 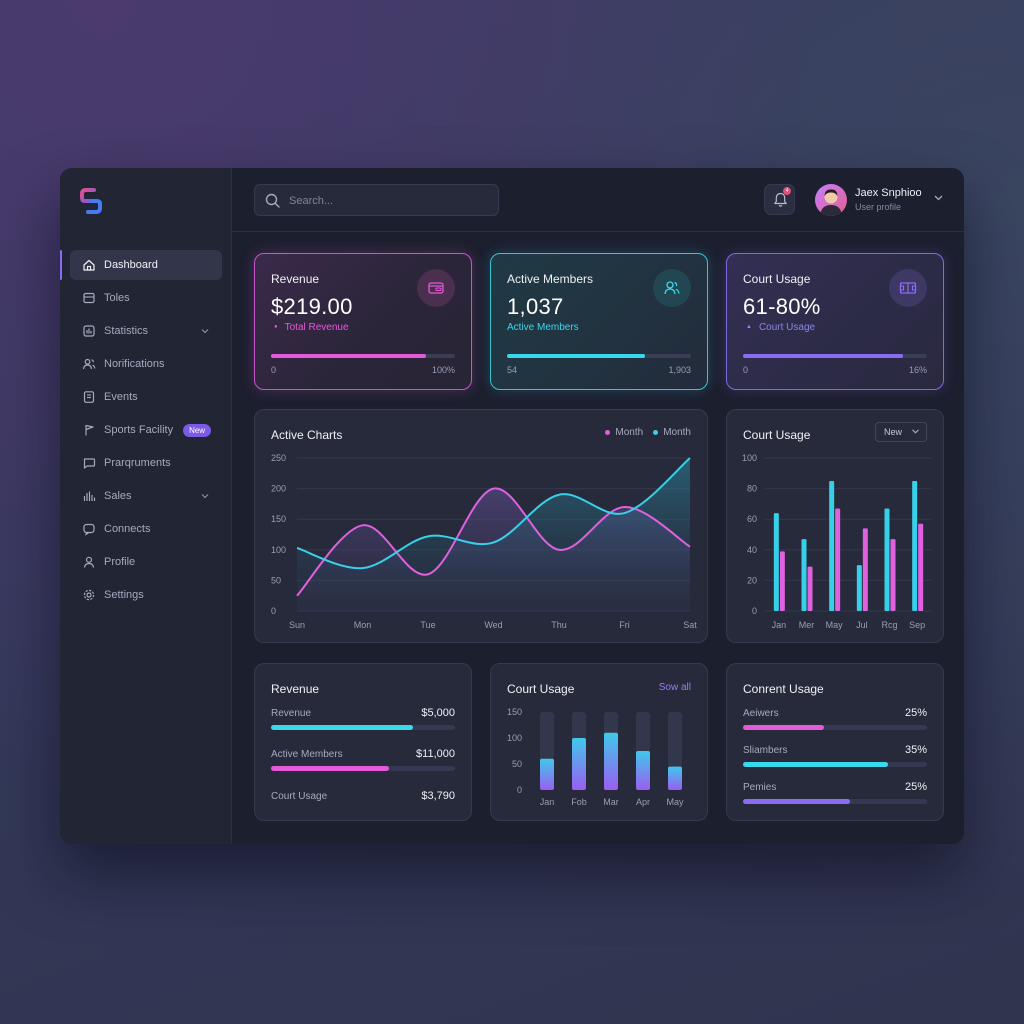 What do you see at coordinates (89, 430) in the screenshot?
I see `flag-icon` at bounding box center [89, 430].